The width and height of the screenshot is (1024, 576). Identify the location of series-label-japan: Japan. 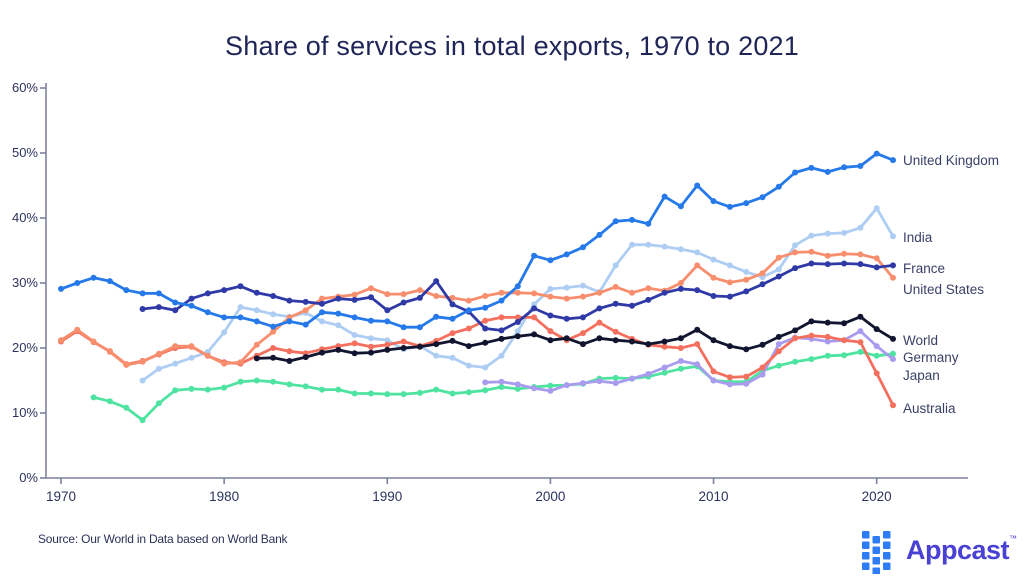
(921, 376).